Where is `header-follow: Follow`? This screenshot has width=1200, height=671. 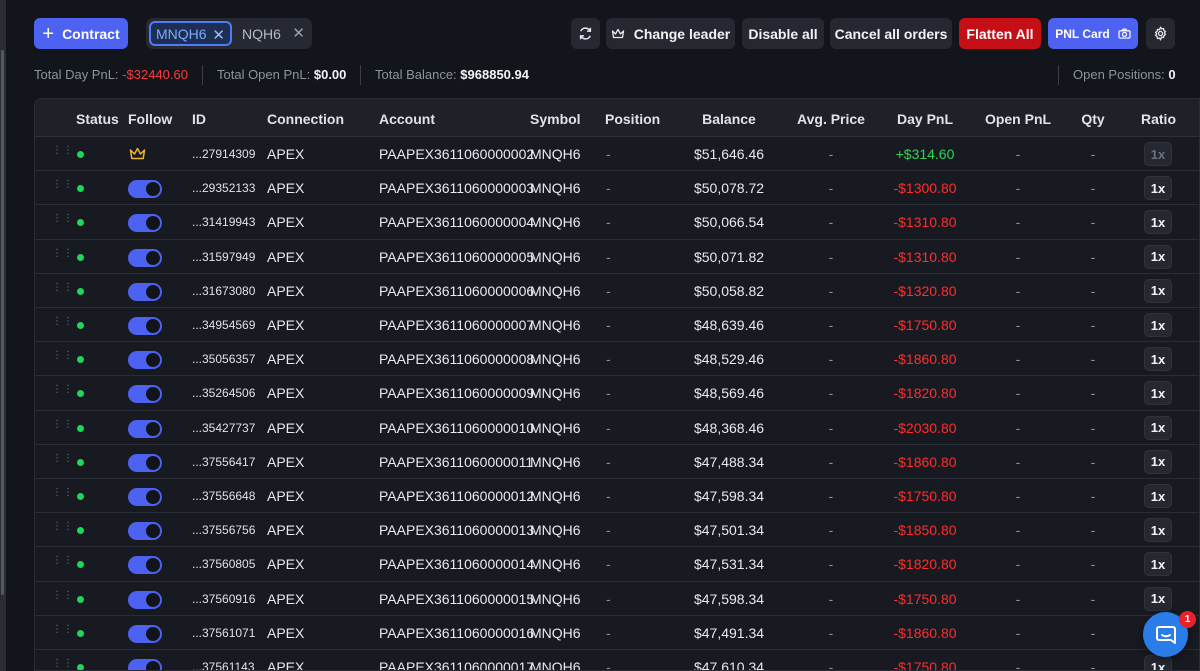 header-follow: Follow is located at coordinates (150, 119).